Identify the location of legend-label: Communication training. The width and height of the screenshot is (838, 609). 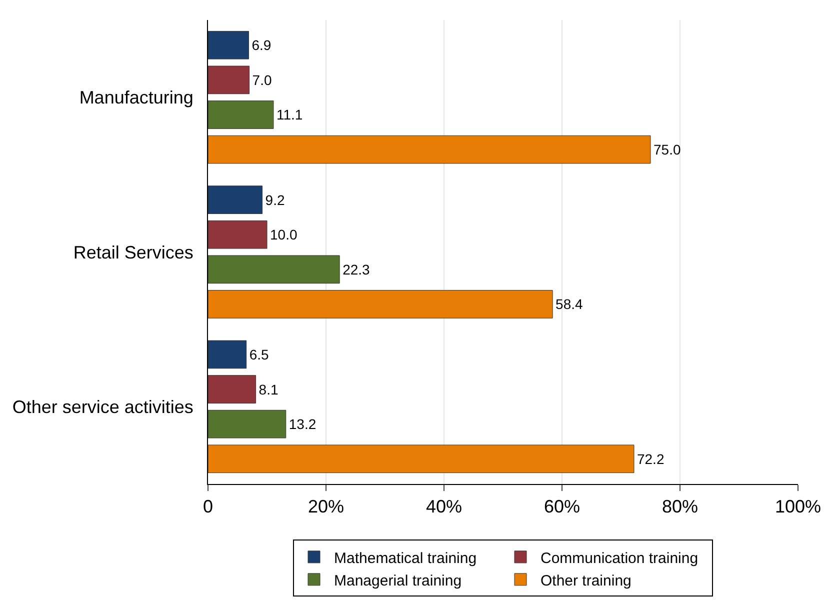
(619, 558).